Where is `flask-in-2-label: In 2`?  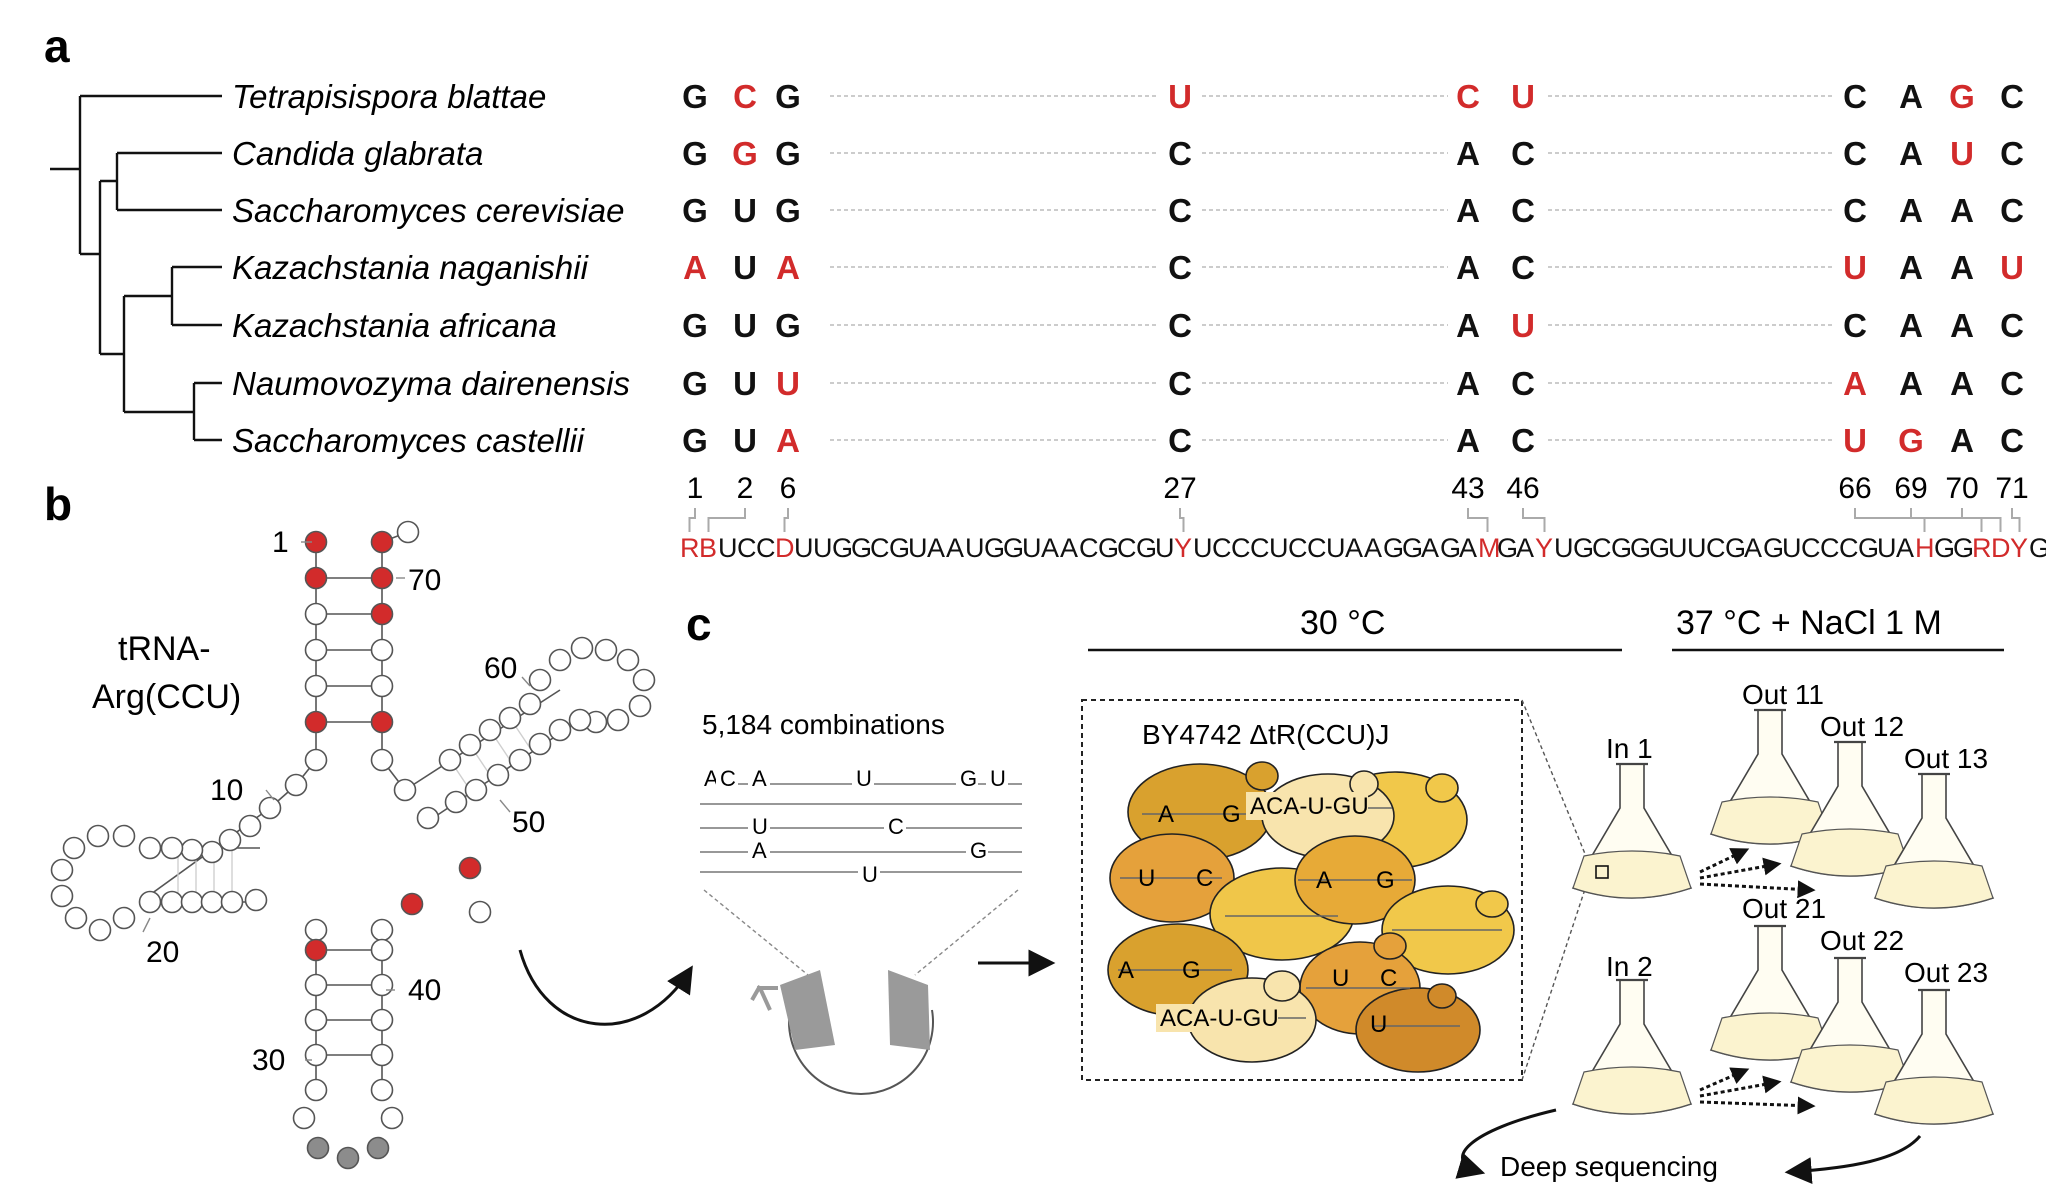
flask-in-2-label: In 2 is located at coordinates (1629, 966).